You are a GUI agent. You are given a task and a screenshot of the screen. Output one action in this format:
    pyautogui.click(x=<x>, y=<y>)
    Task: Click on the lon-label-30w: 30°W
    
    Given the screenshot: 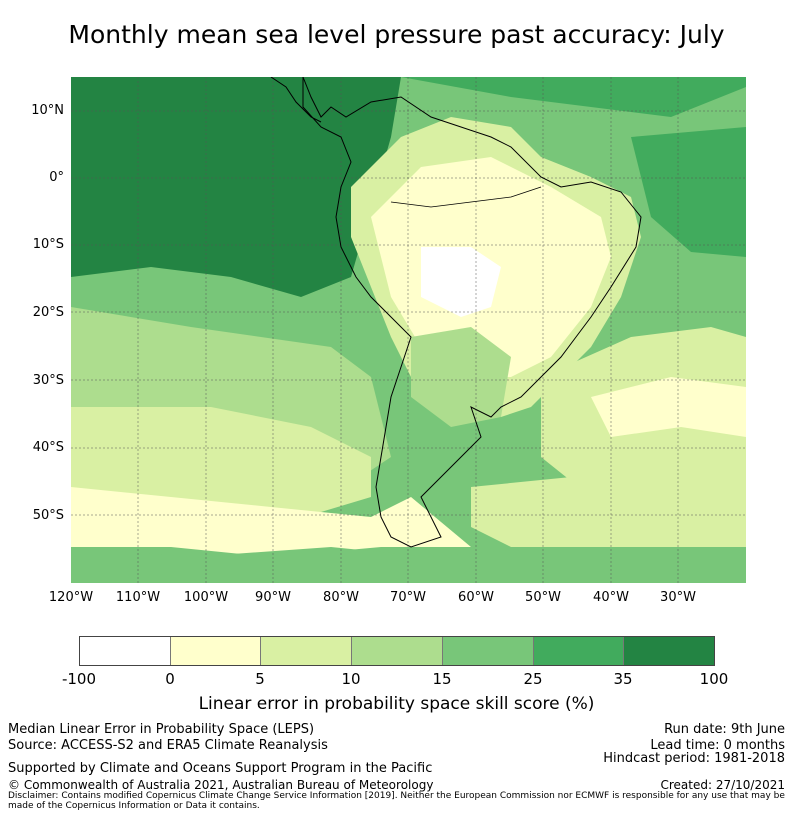 What is the action you would take?
    pyautogui.click(x=678, y=597)
    